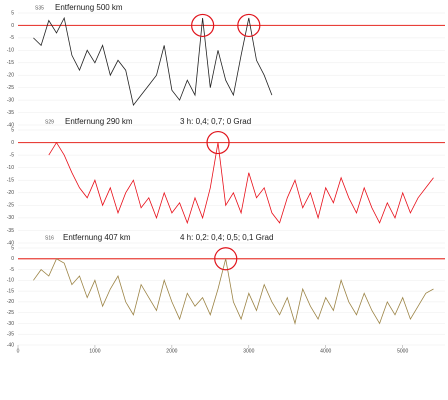 This screenshot has width=448, height=400. Describe the element at coordinates (49, 238) in the screenshot. I see `panel-label: S16` at that location.